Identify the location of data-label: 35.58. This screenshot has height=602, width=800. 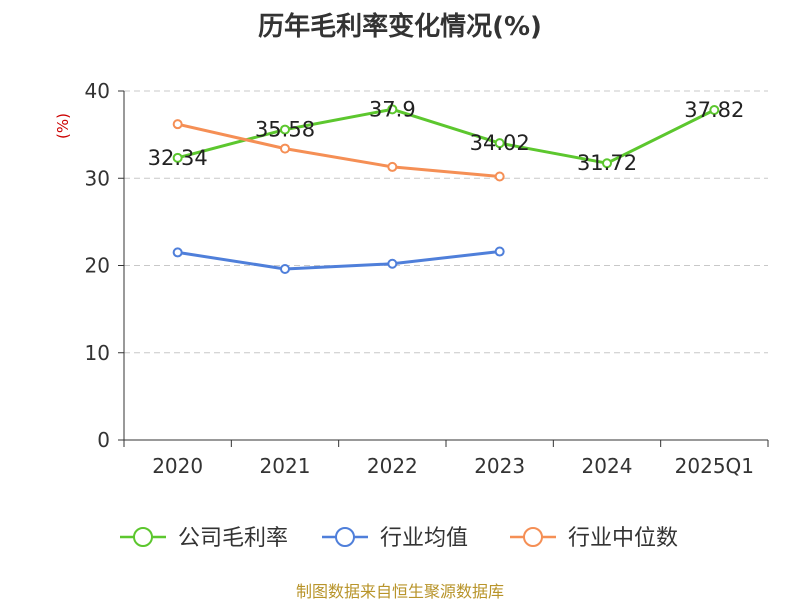
(285, 130).